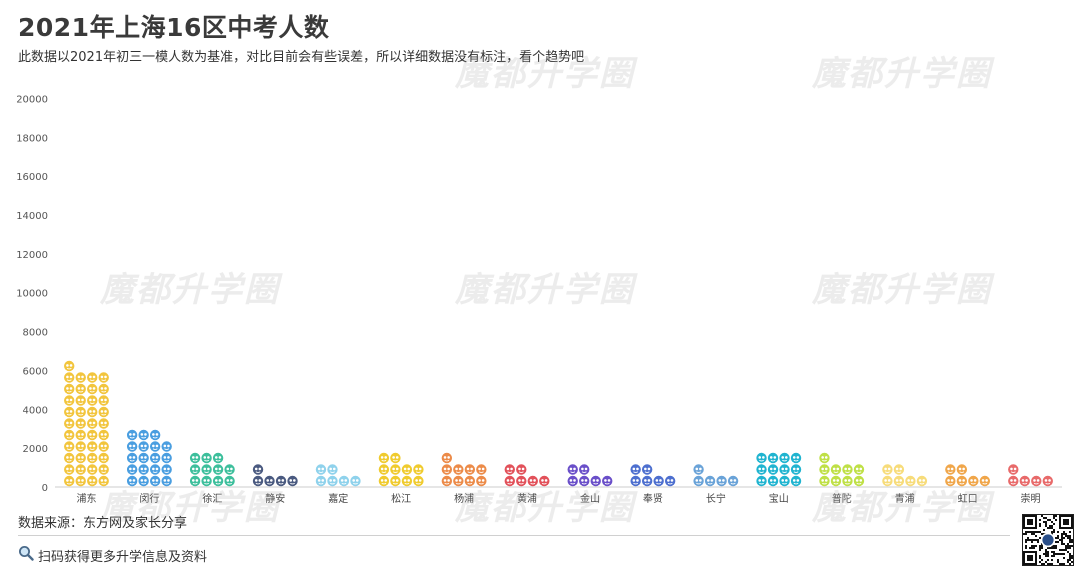 This screenshot has width=1080, height=576. I want to click on bar-嘉定, so click(338, 475).